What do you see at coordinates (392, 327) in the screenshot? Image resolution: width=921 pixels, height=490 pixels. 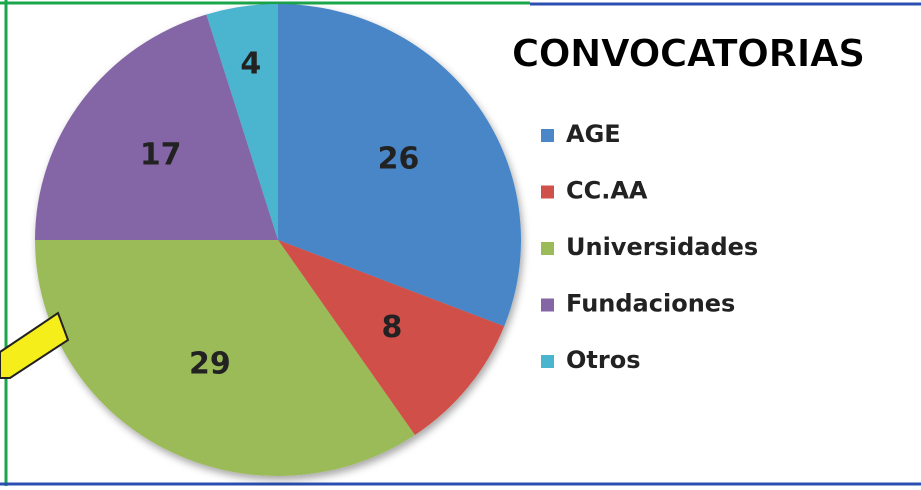 I see `data-label: 8` at bounding box center [392, 327].